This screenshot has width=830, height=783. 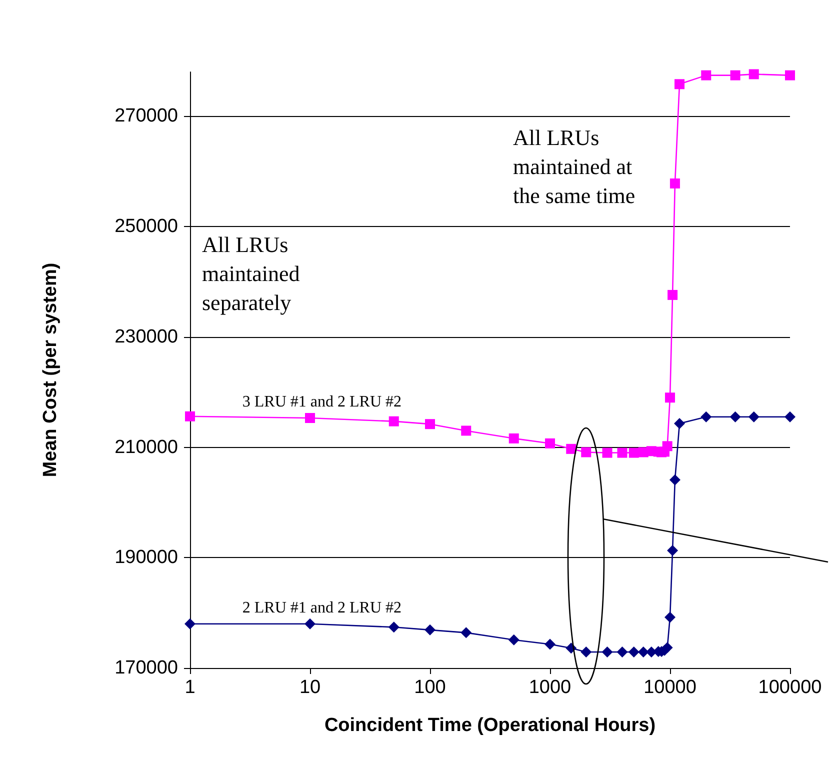 I want to click on x-tick-label: 1, so click(x=190, y=687).